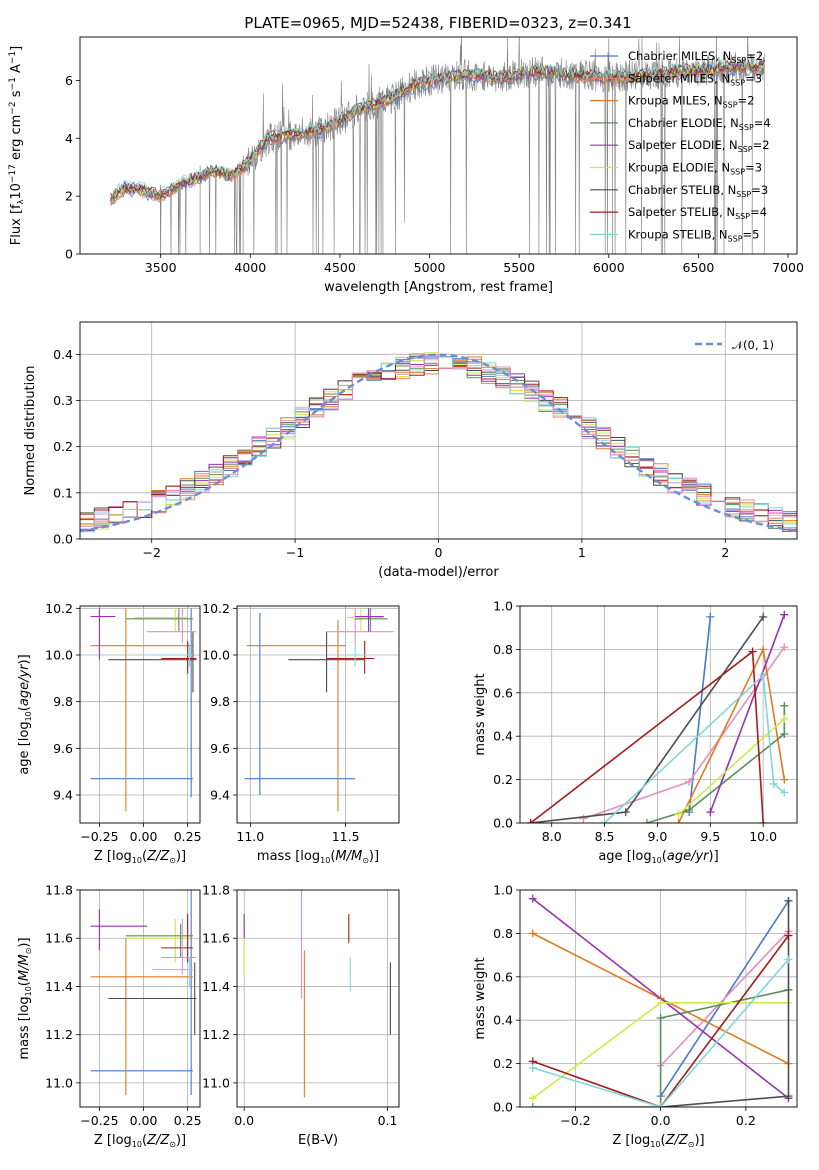 The image size is (819, 1170). I want to click on axis-ticks: 8.0 8.5 9.0 9.5 10.0 0.0 0.2 0.4 0.6 0.8 1.0, so click(635, 722).